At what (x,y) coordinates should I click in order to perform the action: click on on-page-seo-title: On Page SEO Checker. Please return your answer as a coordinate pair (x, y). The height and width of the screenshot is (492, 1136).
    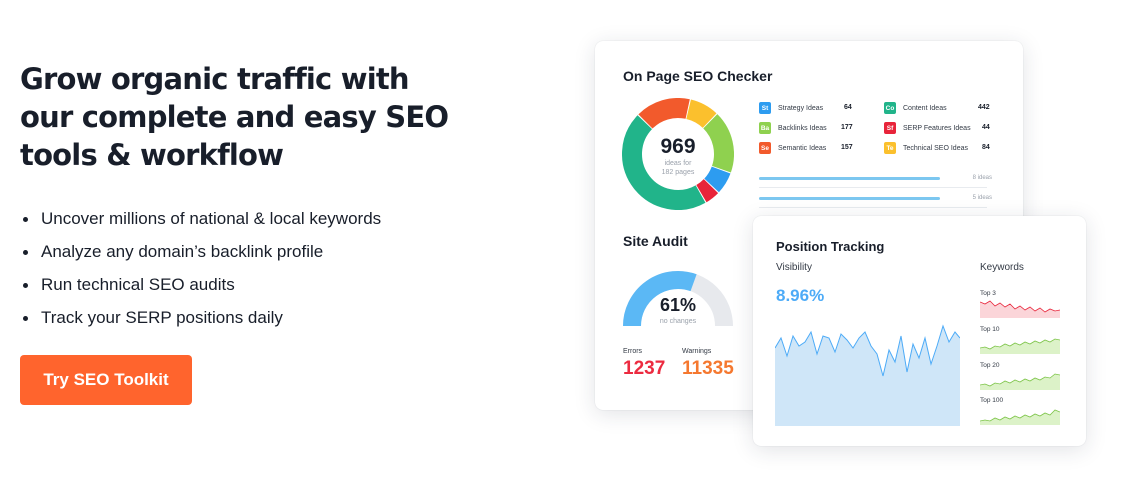
    Looking at the image, I should click on (698, 76).